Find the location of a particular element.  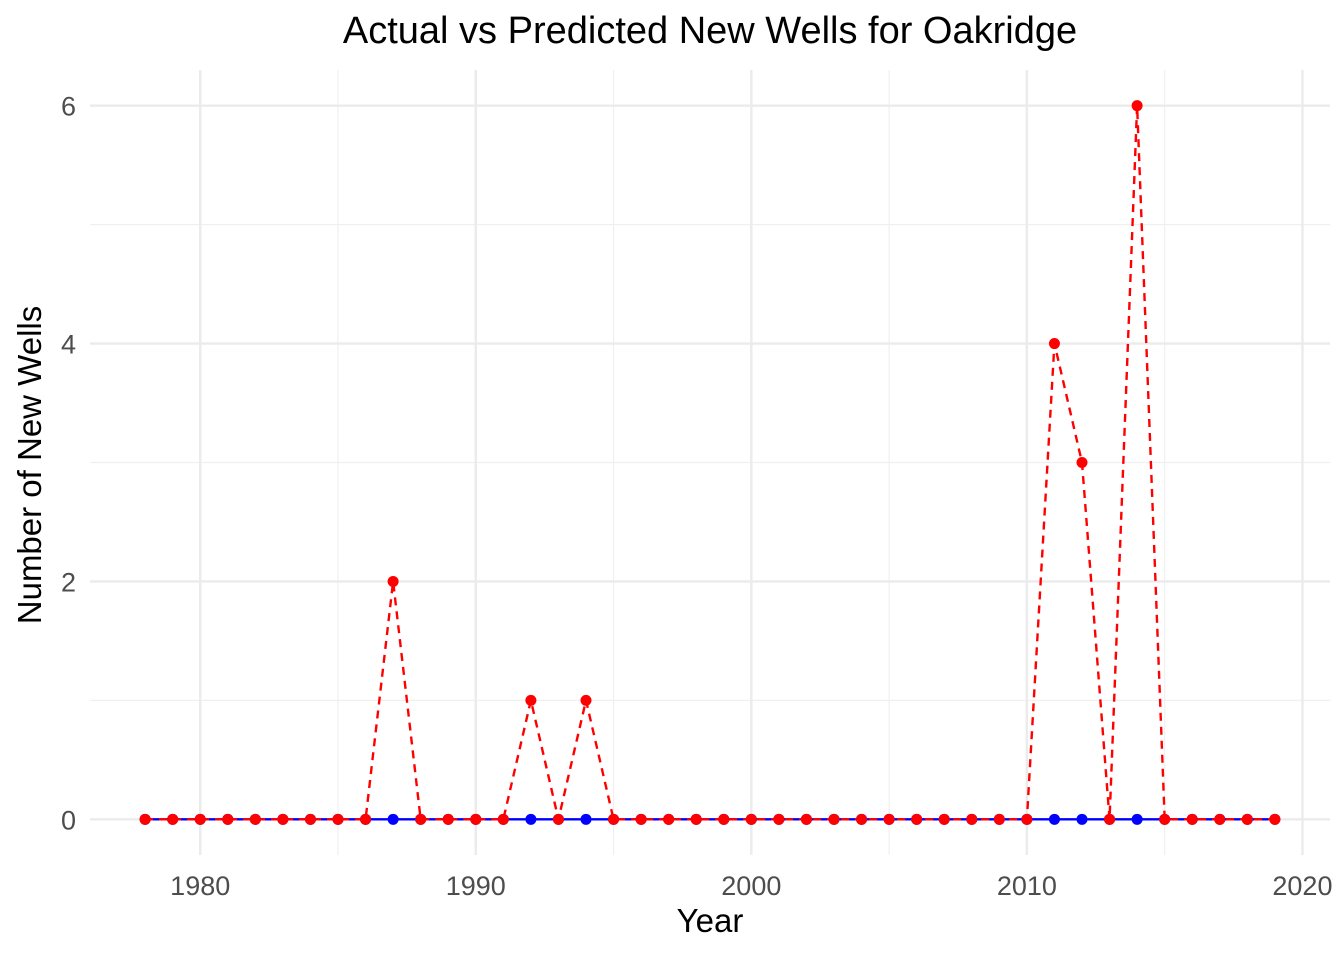

y-tick-label: 4 is located at coordinates (68, 345).